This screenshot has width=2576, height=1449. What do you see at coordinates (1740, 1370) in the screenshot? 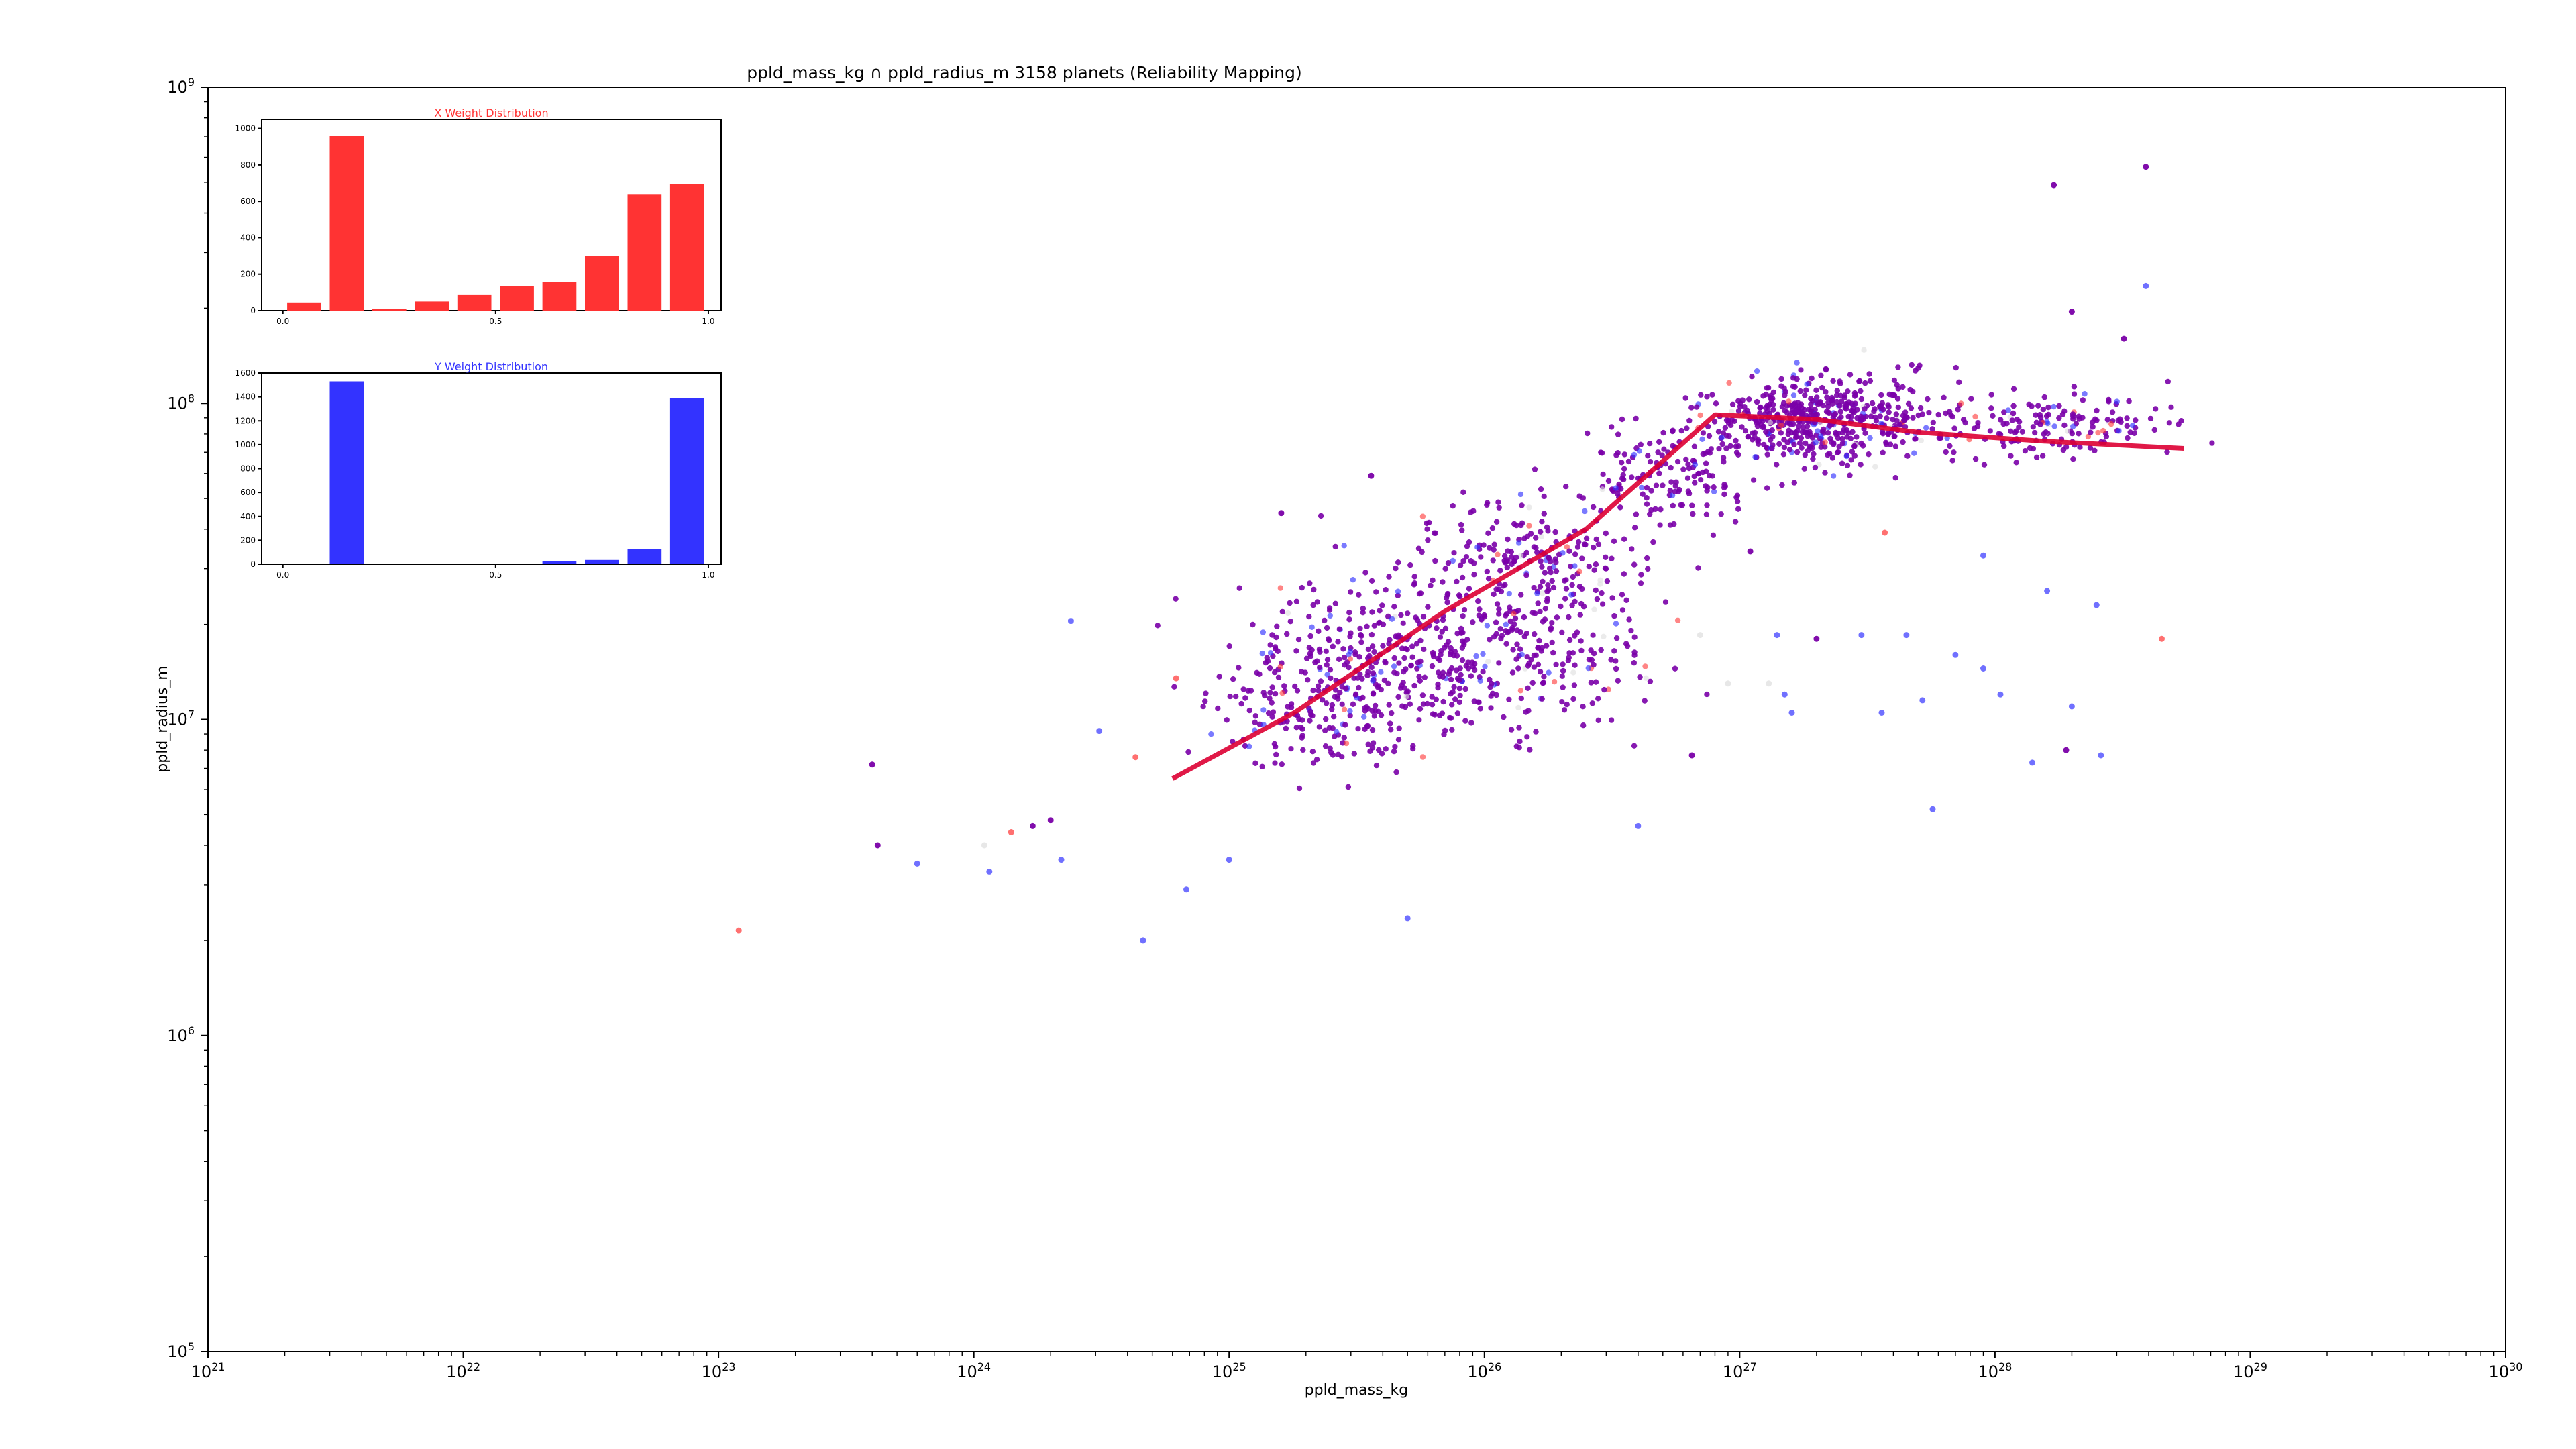
I see `x-tick-label: 1027` at bounding box center [1740, 1370].